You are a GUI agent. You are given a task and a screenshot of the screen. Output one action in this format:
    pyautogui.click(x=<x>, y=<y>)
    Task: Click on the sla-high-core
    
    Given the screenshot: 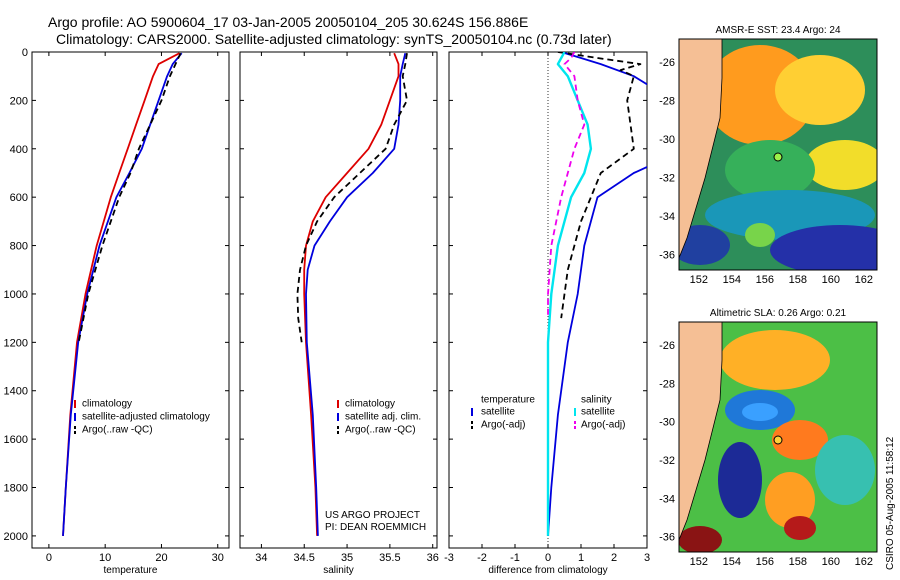 What is the action you would take?
    pyautogui.click(x=800, y=528)
    